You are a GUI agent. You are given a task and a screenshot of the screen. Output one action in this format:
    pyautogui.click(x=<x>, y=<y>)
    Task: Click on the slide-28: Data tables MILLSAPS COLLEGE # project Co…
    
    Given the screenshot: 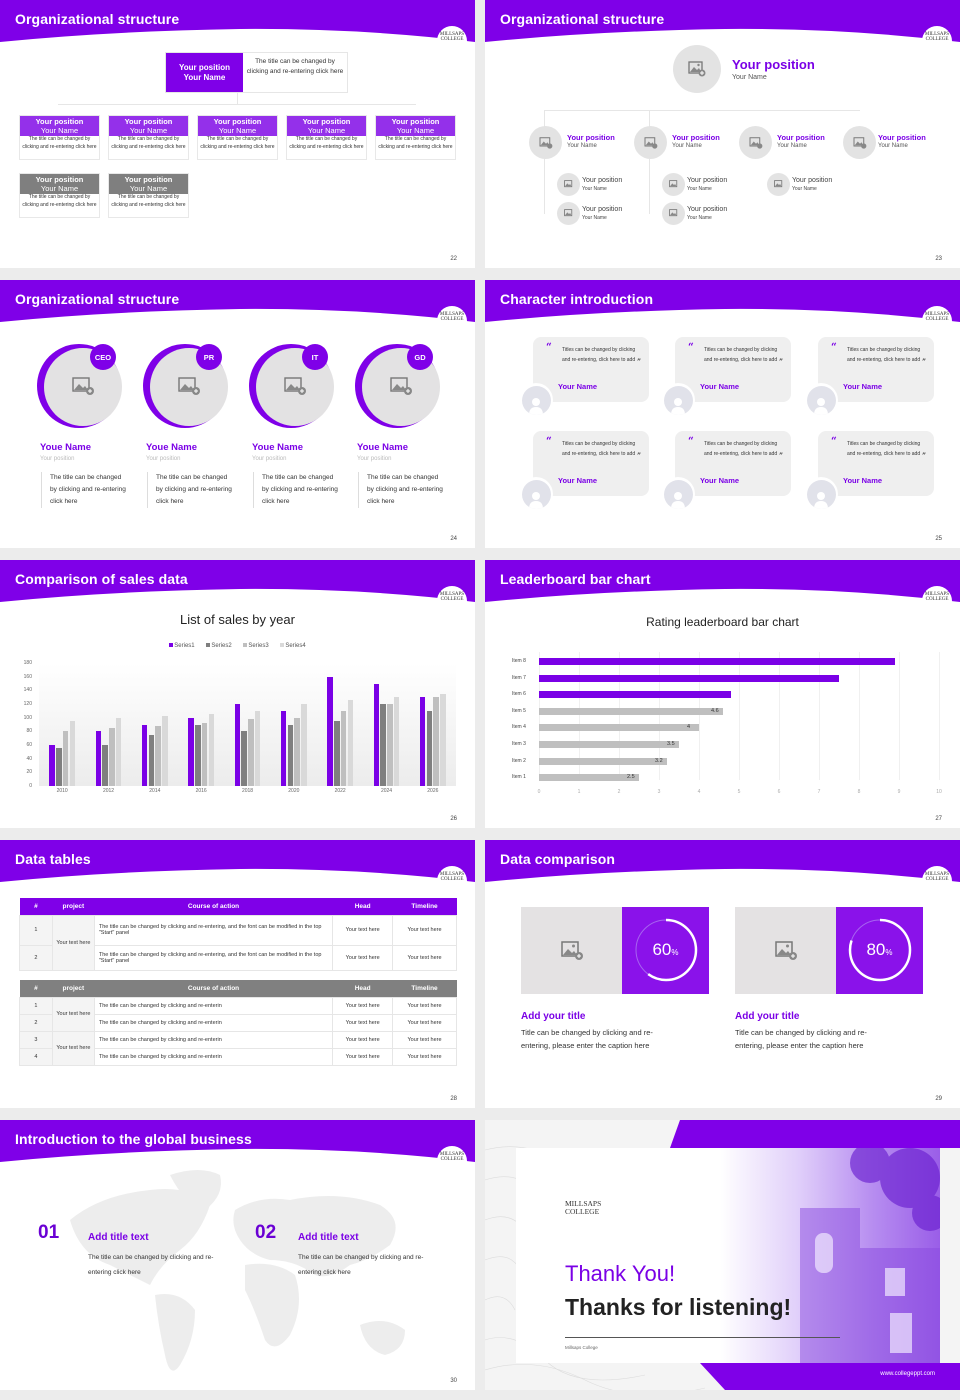 What is the action you would take?
    pyautogui.click(x=237, y=974)
    